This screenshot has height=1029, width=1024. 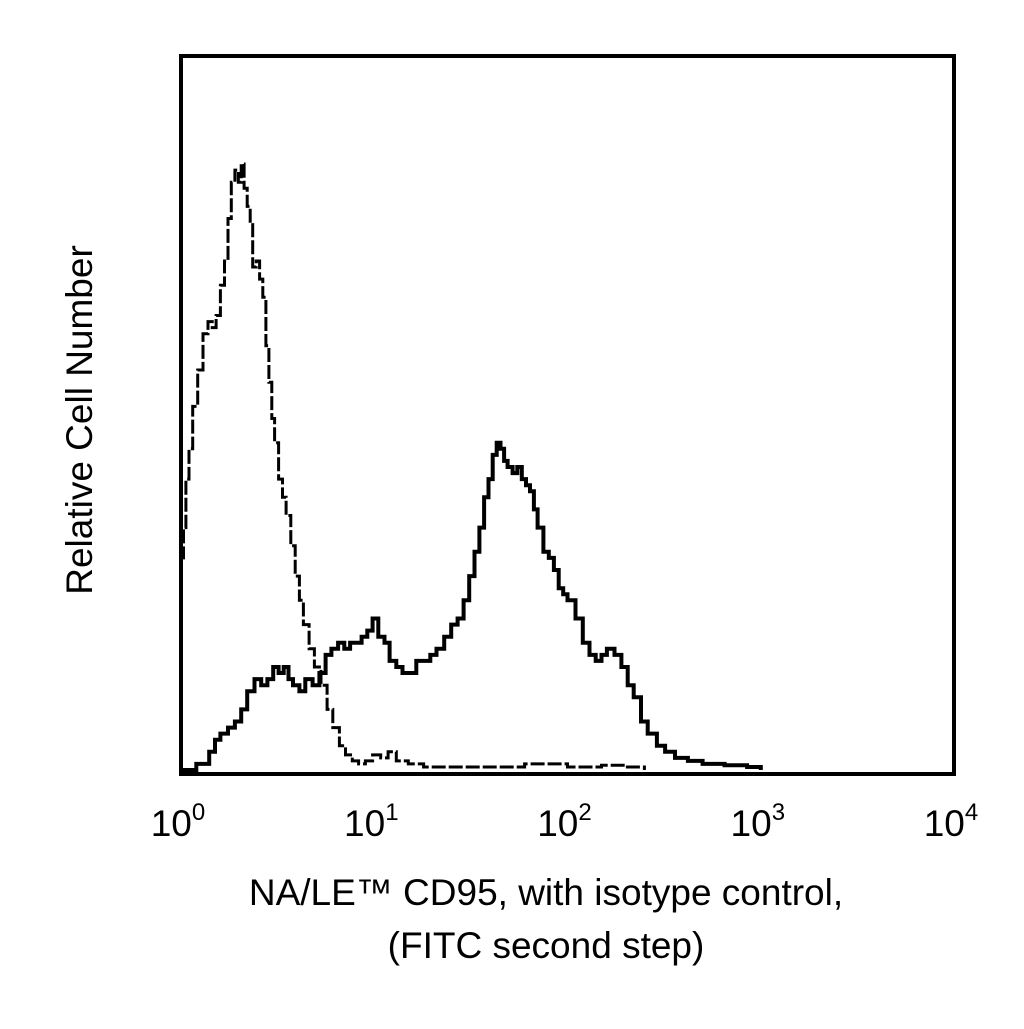 What do you see at coordinates (364, 823) in the screenshot?
I see `x-tick-base-1: 10` at bounding box center [364, 823].